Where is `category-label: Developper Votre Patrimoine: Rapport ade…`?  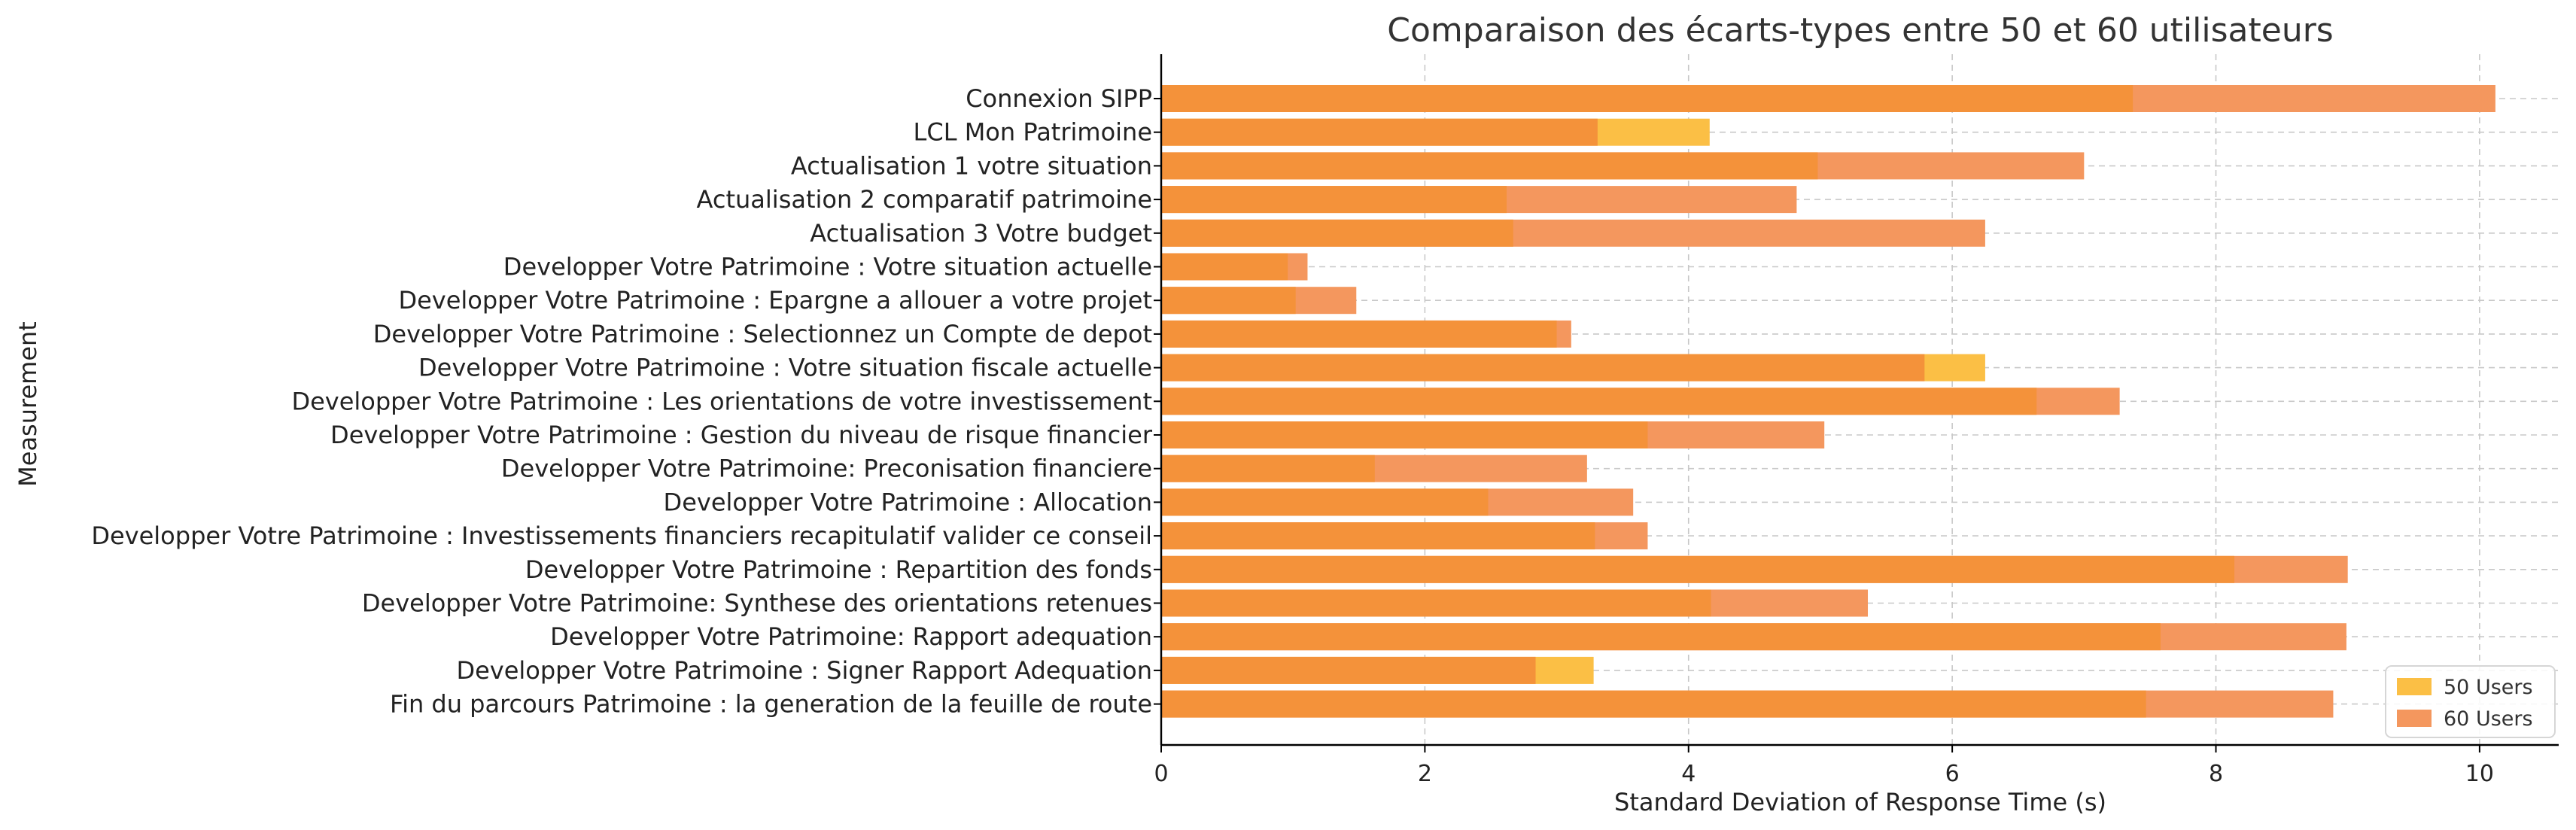
category-label: Developper Votre Patrimoine: Rapport ade… is located at coordinates (851, 636).